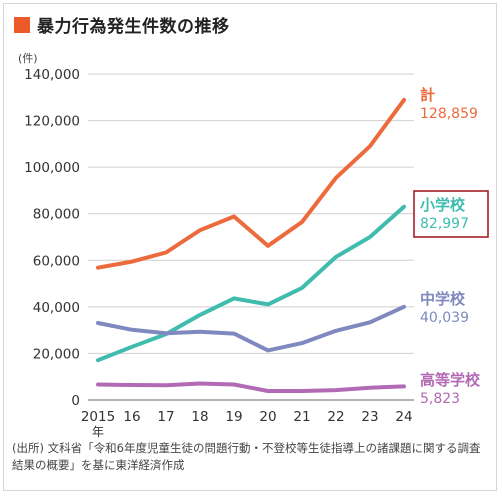 This screenshot has height=496, width=502. What do you see at coordinates (444, 224) in the screenshot?
I see `series-value-label: 82,997` at bounding box center [444, 224].